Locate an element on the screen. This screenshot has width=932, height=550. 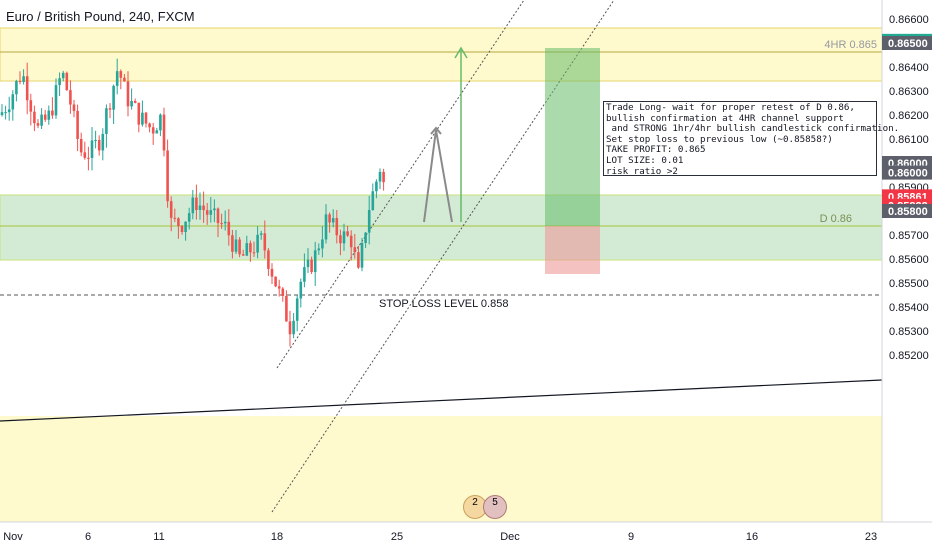
price-tick-label: 0.85200 is located at coordinates (909, 356).